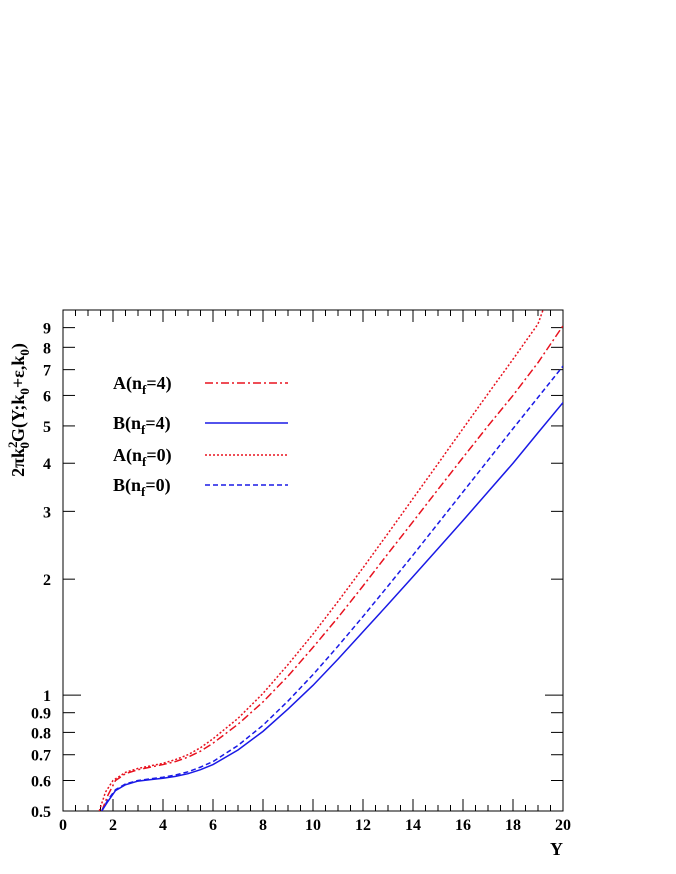 The width and height of the screenshot is (676, 874). I want to click on y-axis-title: 2πk20G(Y;k0+ε,k0), so click(18, 410).